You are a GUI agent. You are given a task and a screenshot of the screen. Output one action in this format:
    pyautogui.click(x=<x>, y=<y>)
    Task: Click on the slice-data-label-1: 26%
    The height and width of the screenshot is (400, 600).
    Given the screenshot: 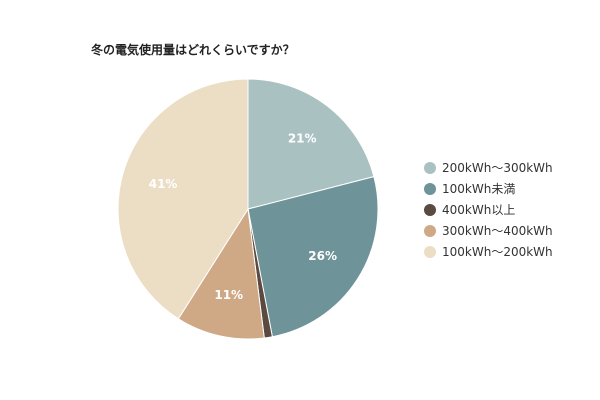 What is the action you would take?
    pyautogui.click(x=322, y=256)
    